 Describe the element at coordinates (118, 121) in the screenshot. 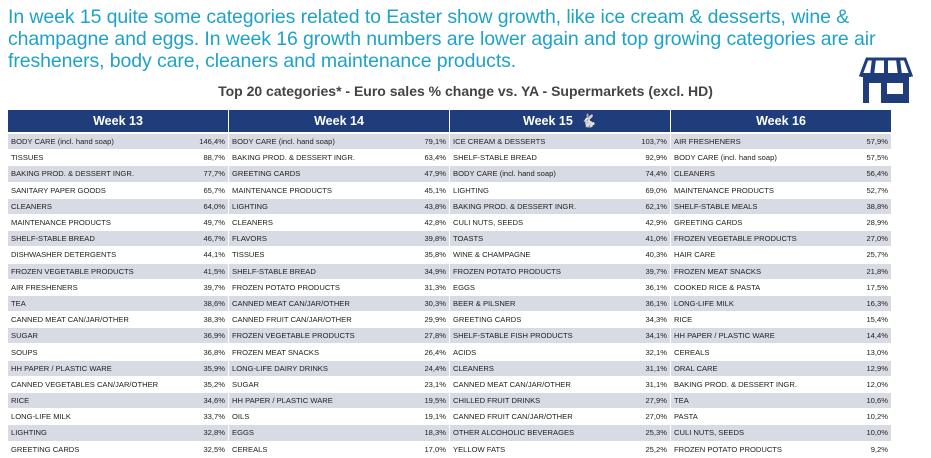

I see `week-label: Week 13` at that location.